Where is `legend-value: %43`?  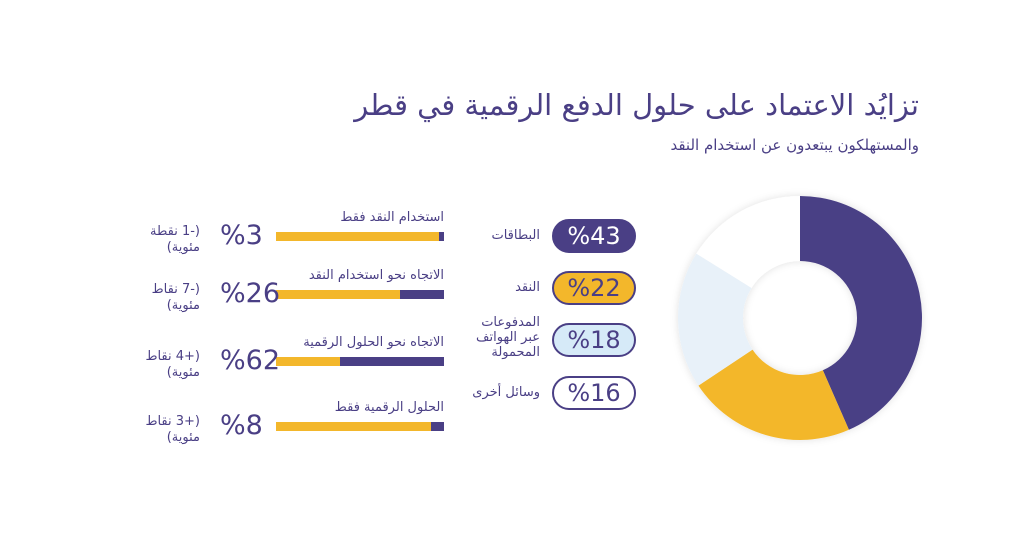 legend-value: %43 is located at coordinates (594, 236).